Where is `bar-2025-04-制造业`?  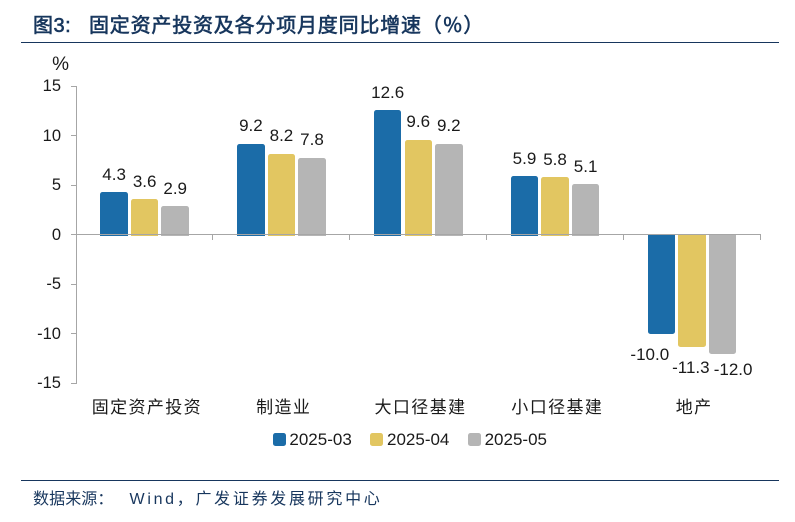
bar-2025-04-制造业 is located at coordinates (281, 194).